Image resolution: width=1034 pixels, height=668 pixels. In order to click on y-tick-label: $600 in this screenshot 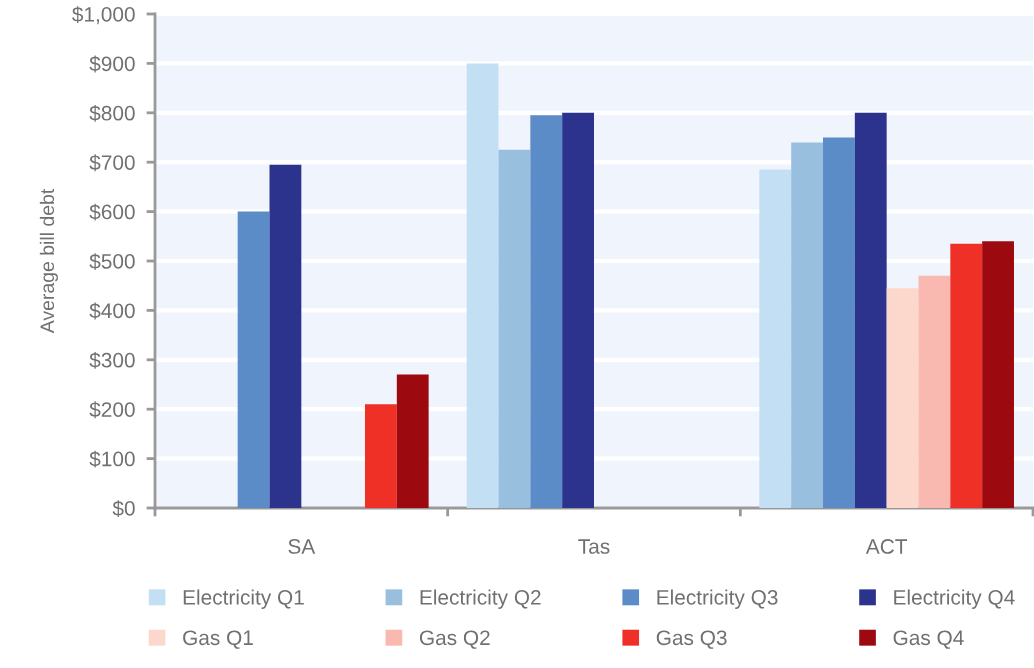, I will do `click(112, 212)`.